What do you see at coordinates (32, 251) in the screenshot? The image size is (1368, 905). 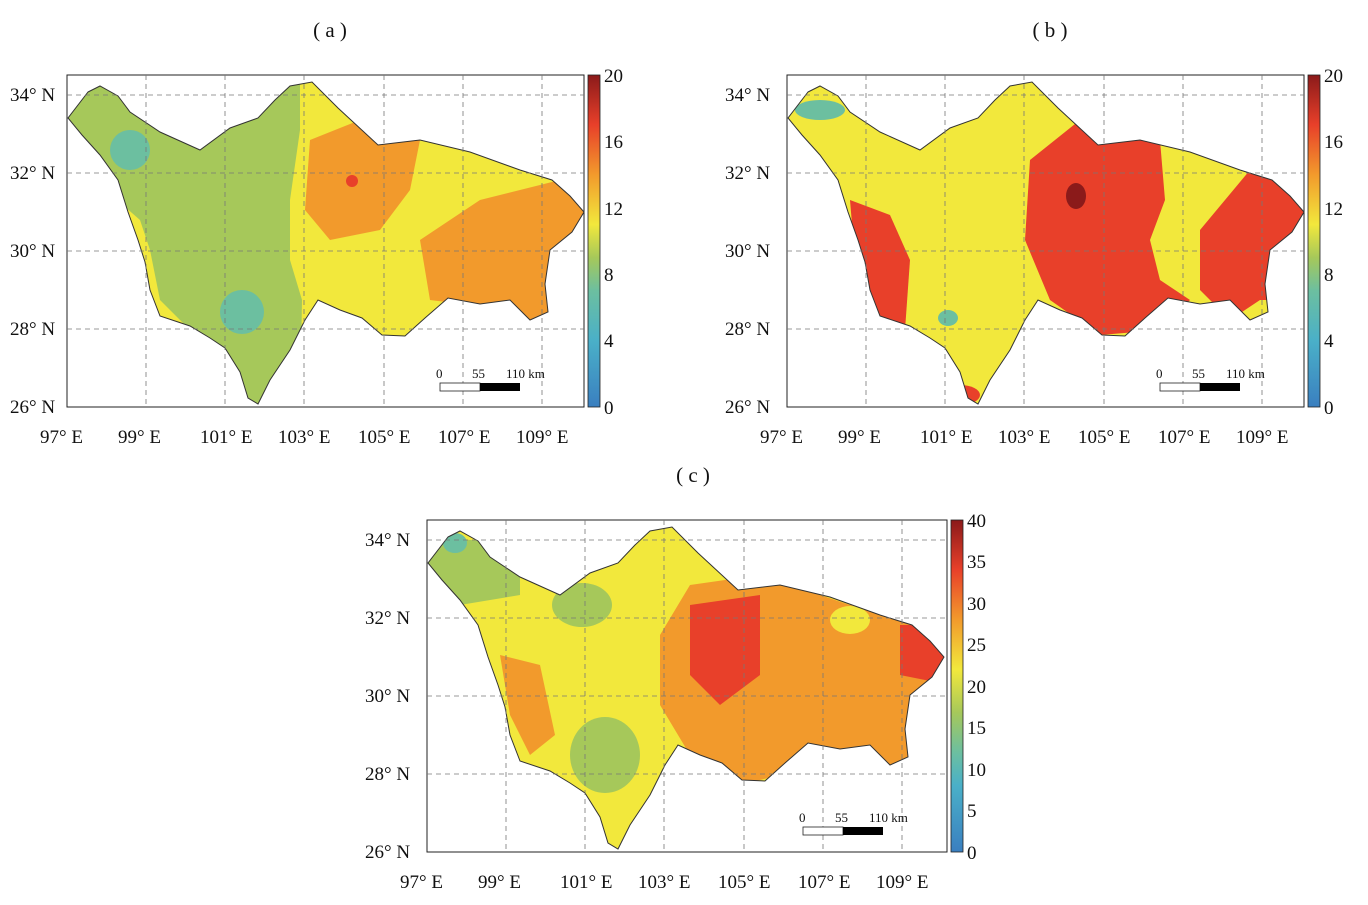 I see `panel-a-ytick-30: 30° N` at bounding box center [32, 251].